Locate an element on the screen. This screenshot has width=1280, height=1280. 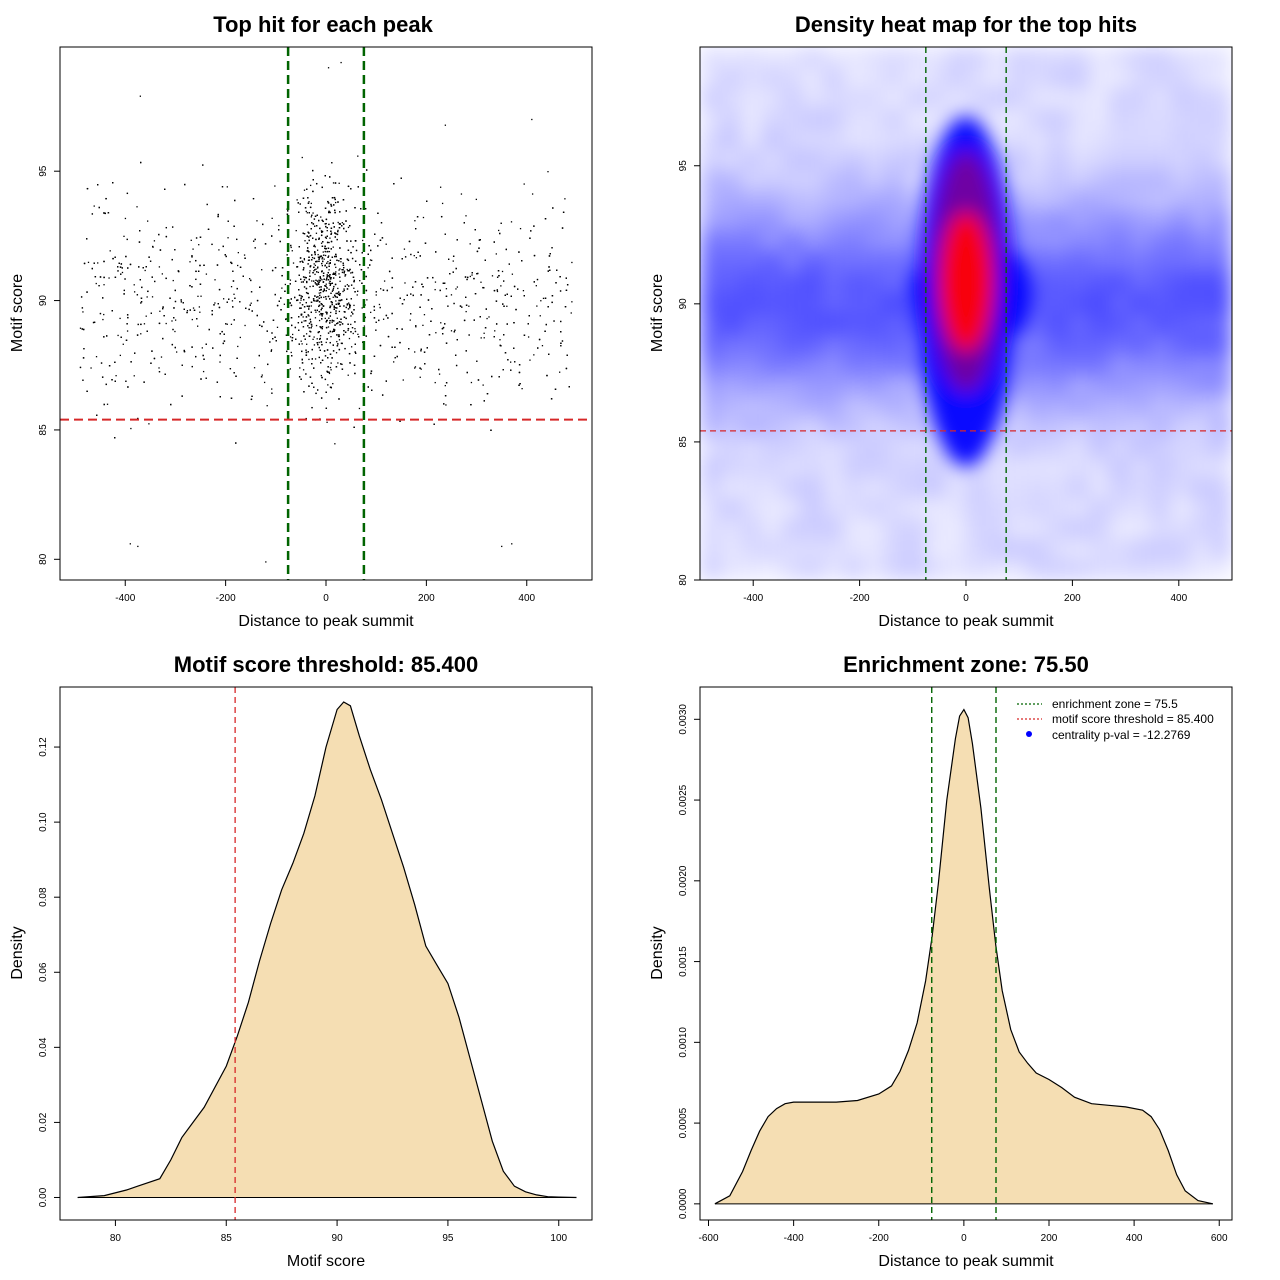
x-tick-label: 85 is located at coordinates (227, 1238).